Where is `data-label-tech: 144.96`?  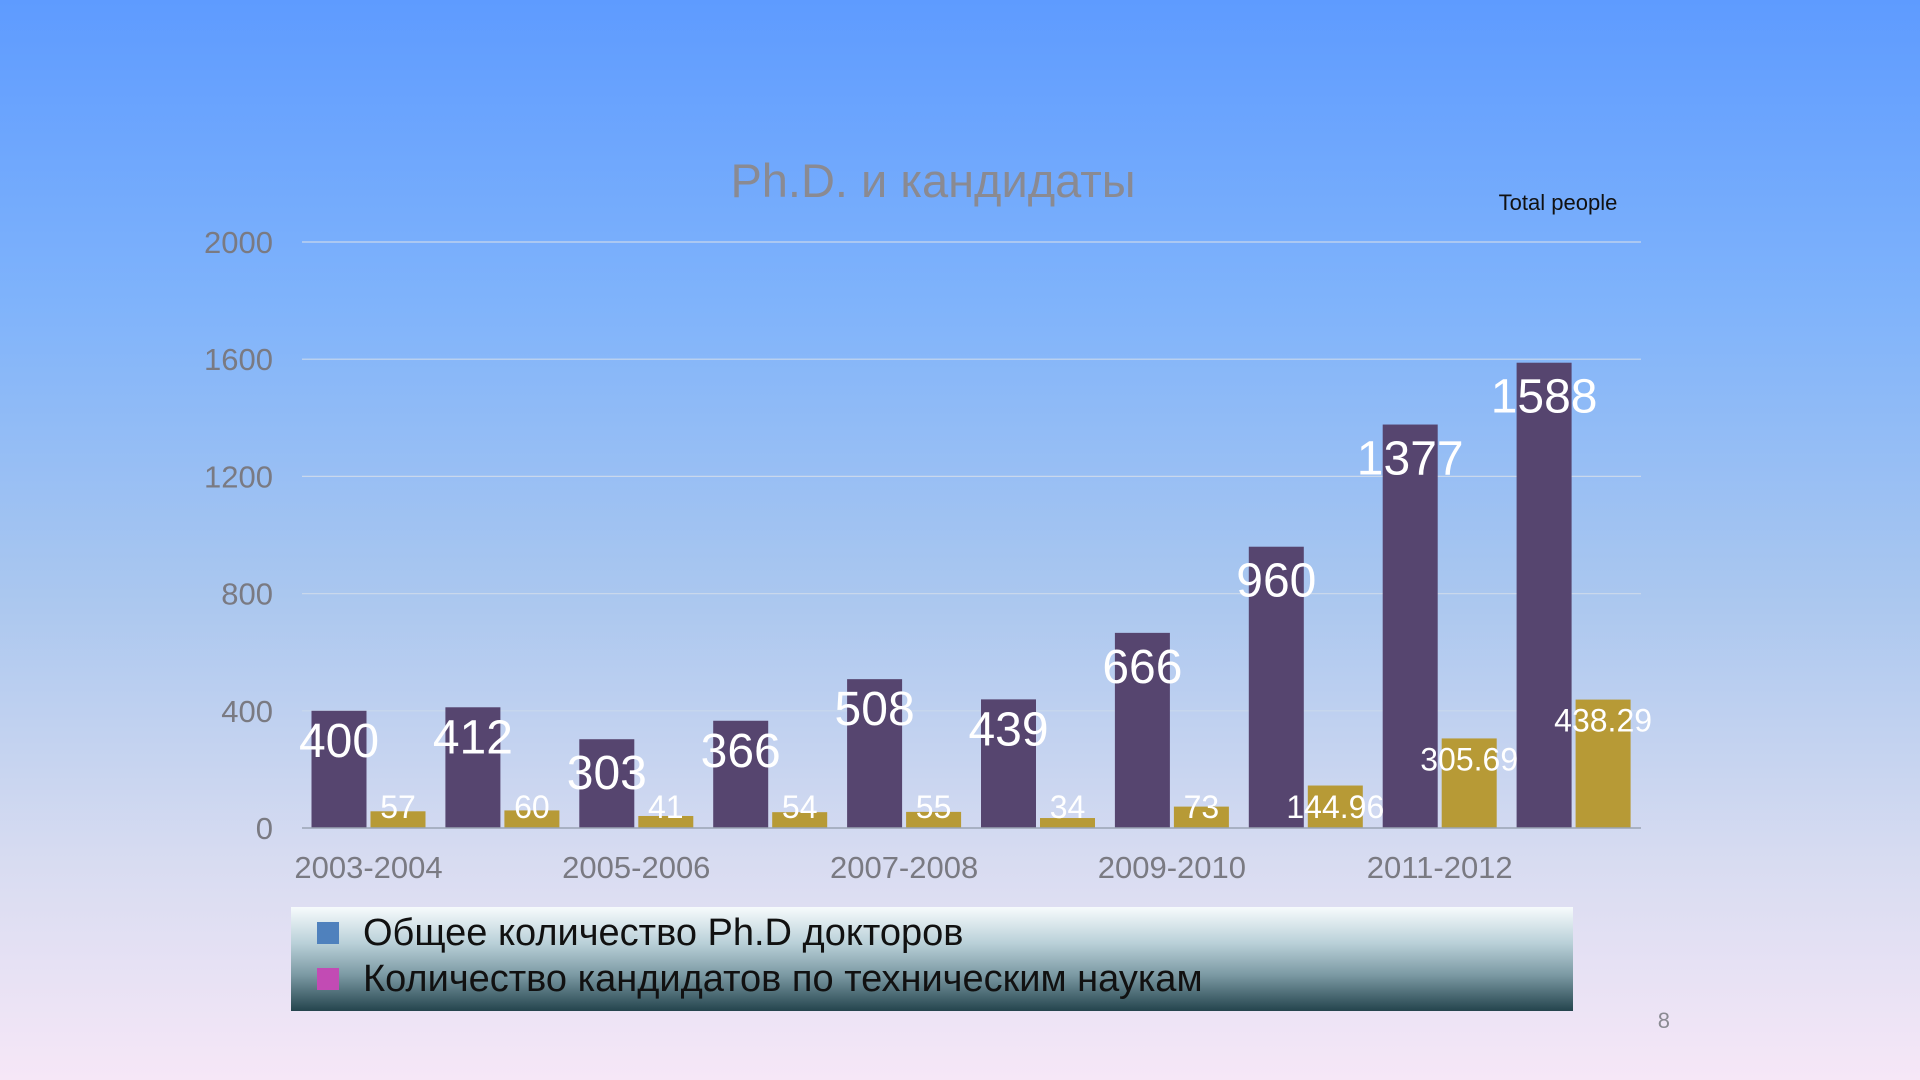 data-label-tech: 144.96 is located at coordinates (1335, 807).